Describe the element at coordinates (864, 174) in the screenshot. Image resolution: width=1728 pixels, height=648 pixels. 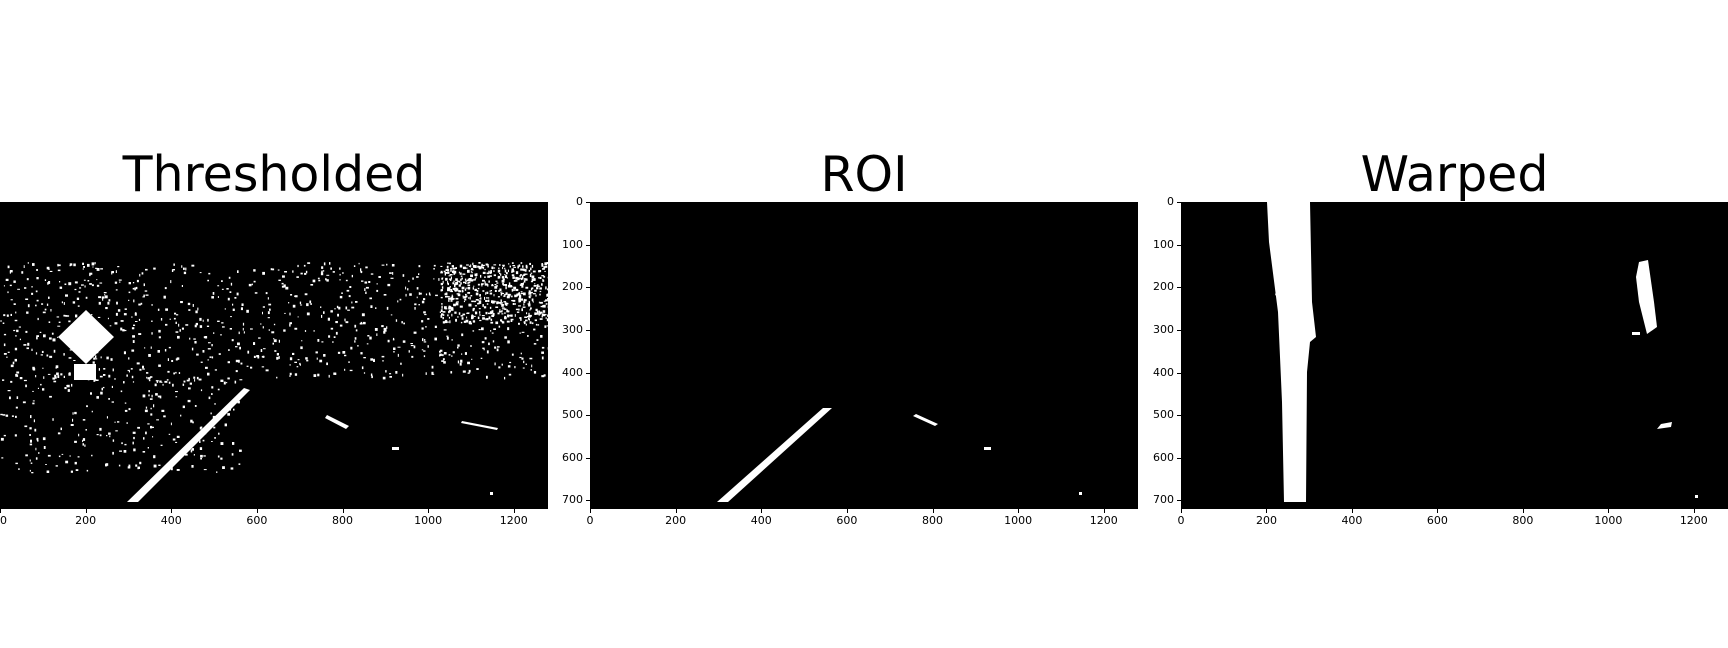
I see `title-roi: ROI` at that location.